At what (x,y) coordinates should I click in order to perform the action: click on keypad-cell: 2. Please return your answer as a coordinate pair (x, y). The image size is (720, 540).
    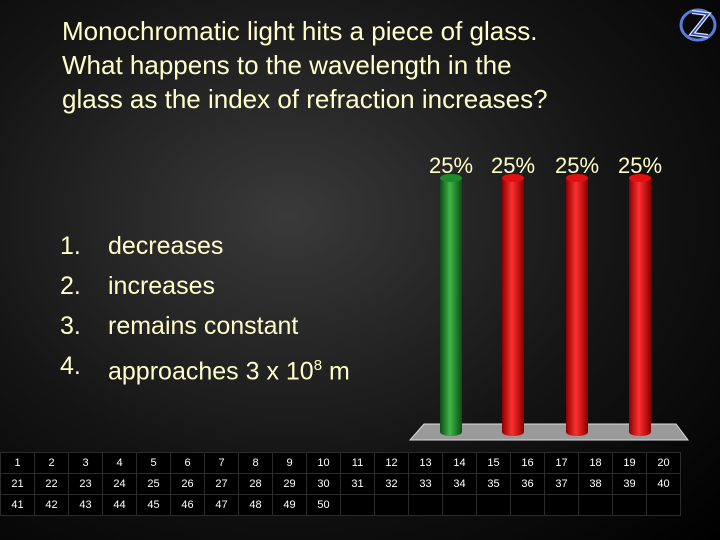
    Looking at the image, I should click on (51, 463).